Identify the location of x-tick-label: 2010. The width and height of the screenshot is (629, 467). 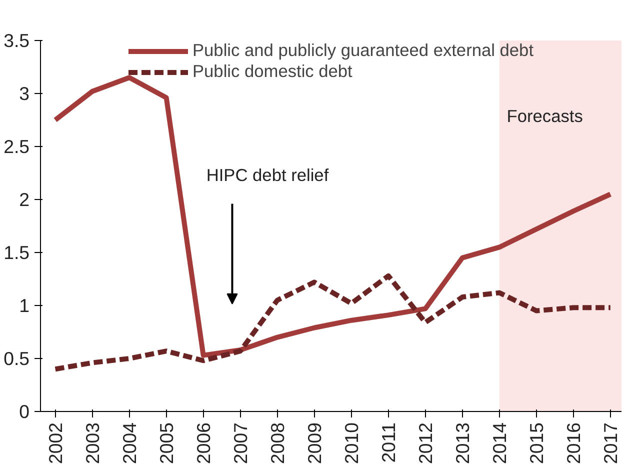
(351, 443).